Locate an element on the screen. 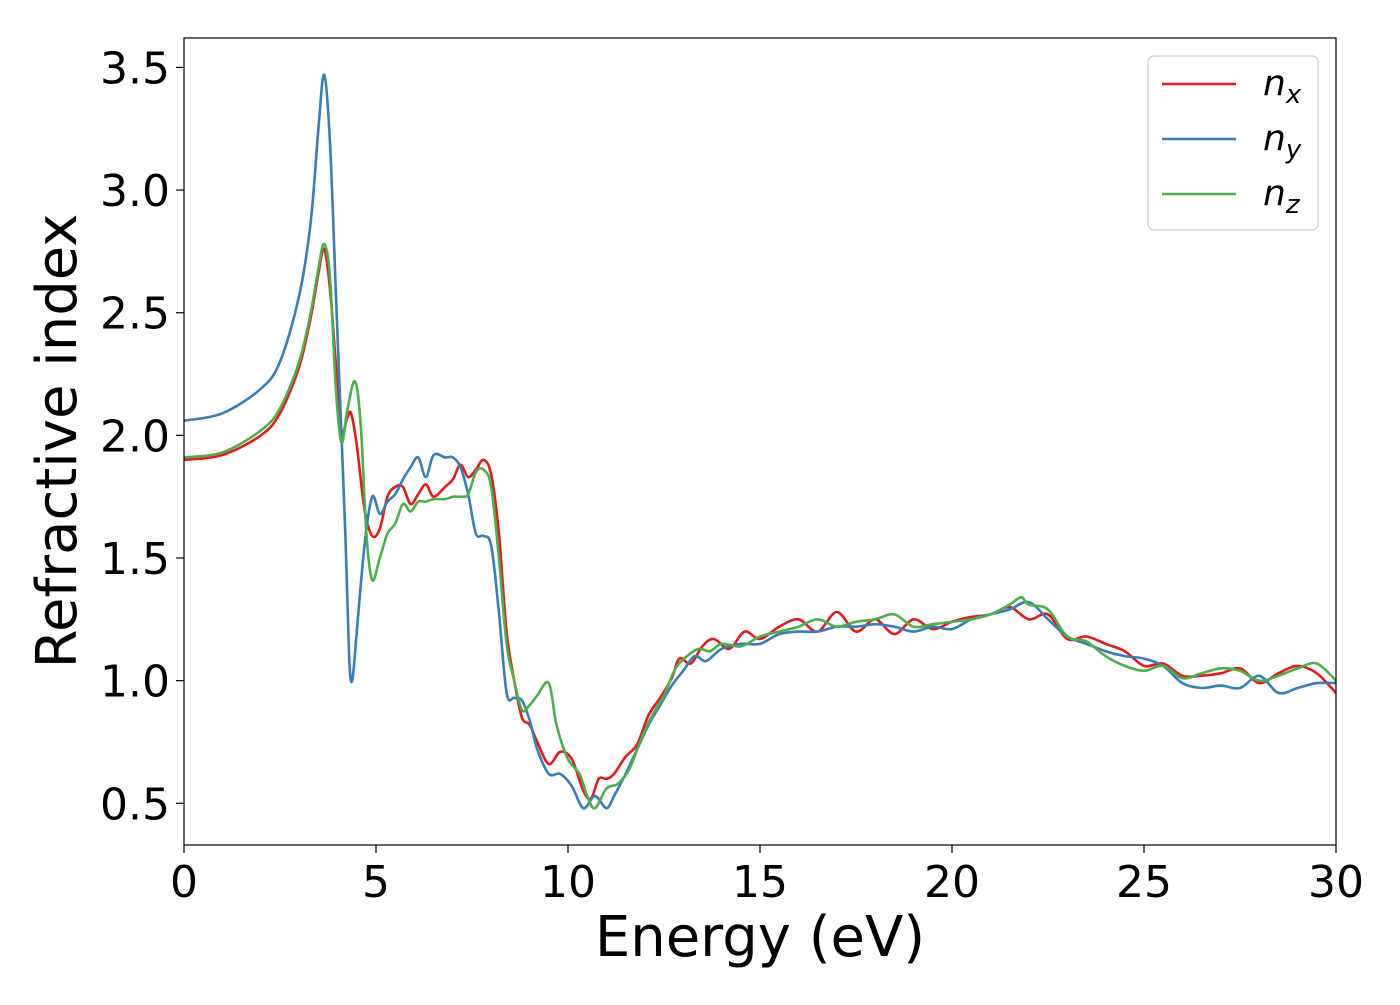  x-axis-label: Energy (eV) is located at coordinates (760, 937).